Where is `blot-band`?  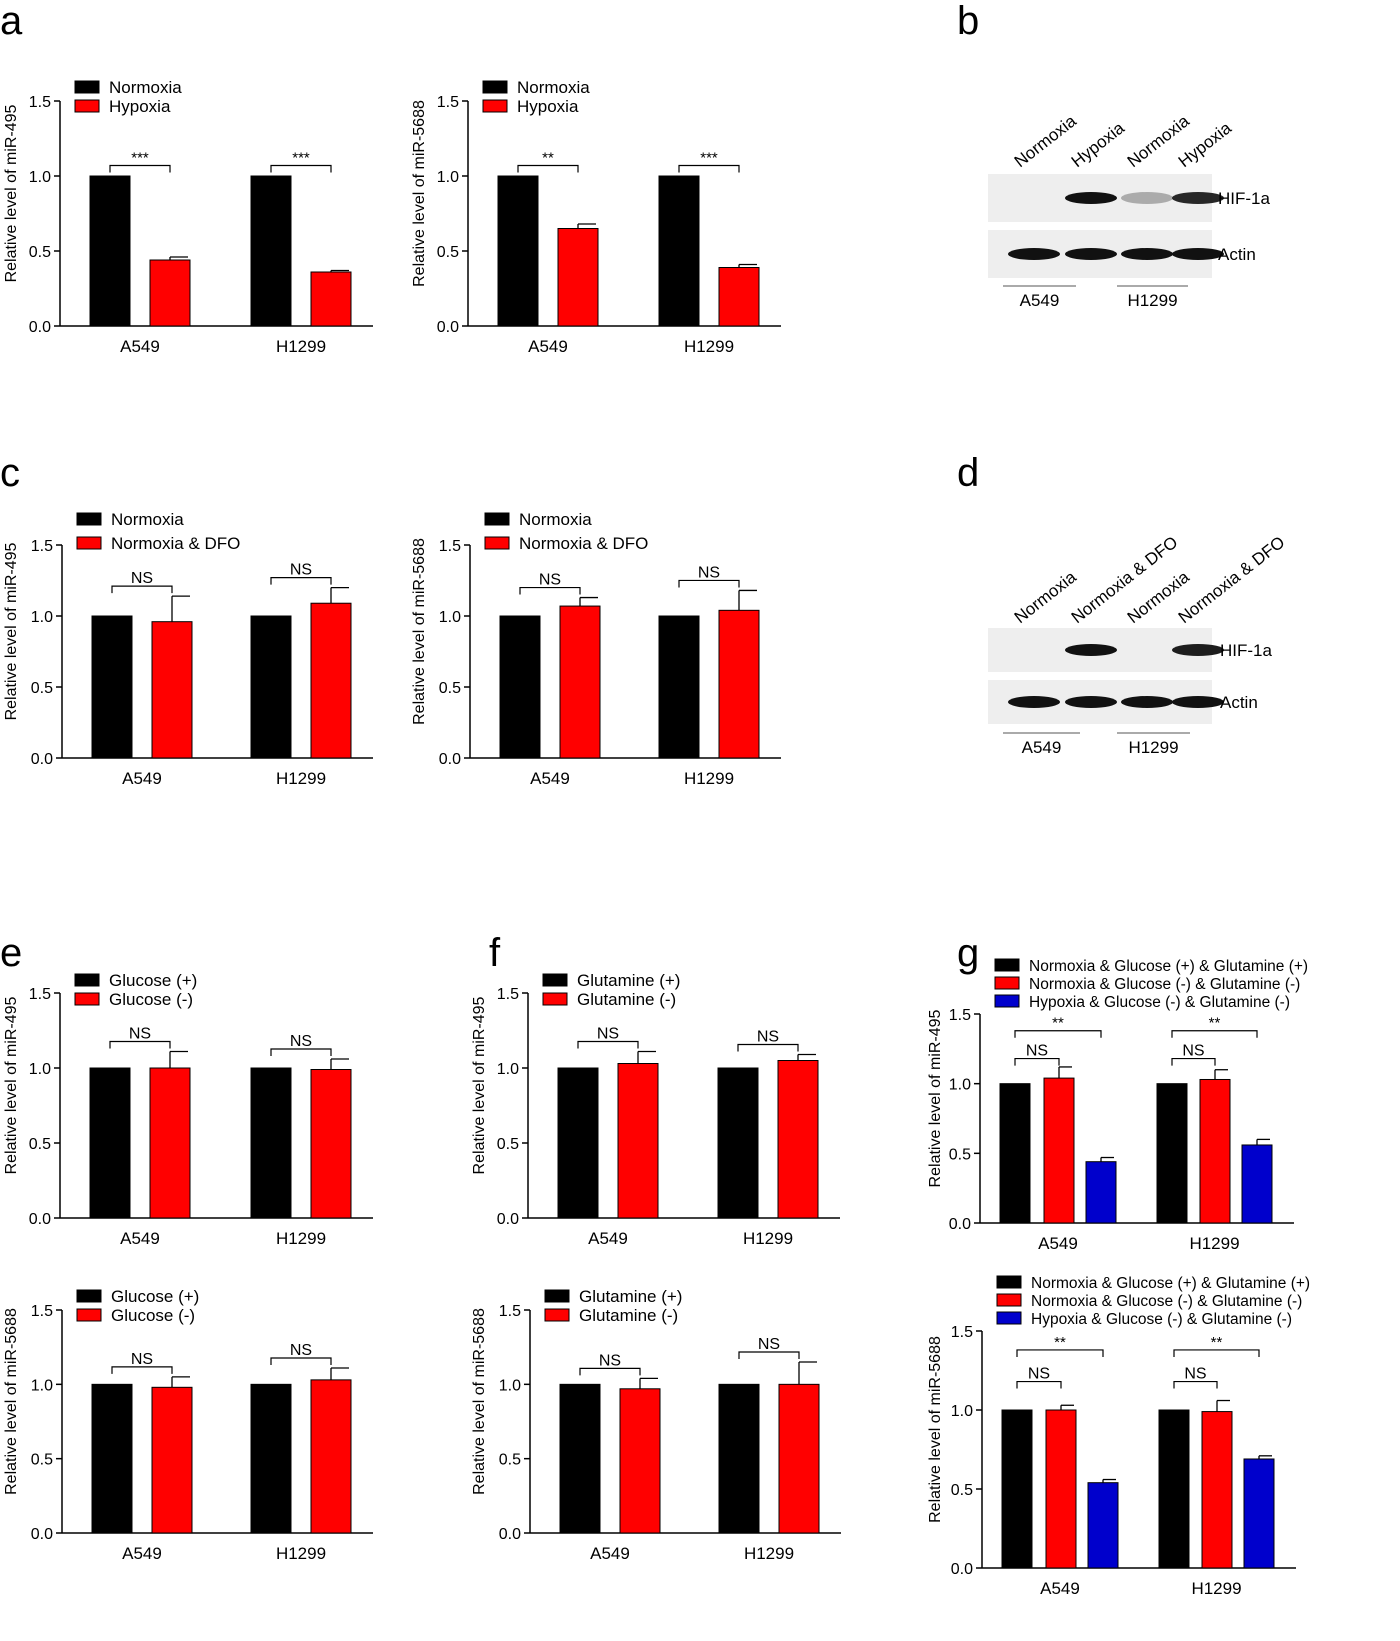
blot-band is located at coordinates (1198, 650).